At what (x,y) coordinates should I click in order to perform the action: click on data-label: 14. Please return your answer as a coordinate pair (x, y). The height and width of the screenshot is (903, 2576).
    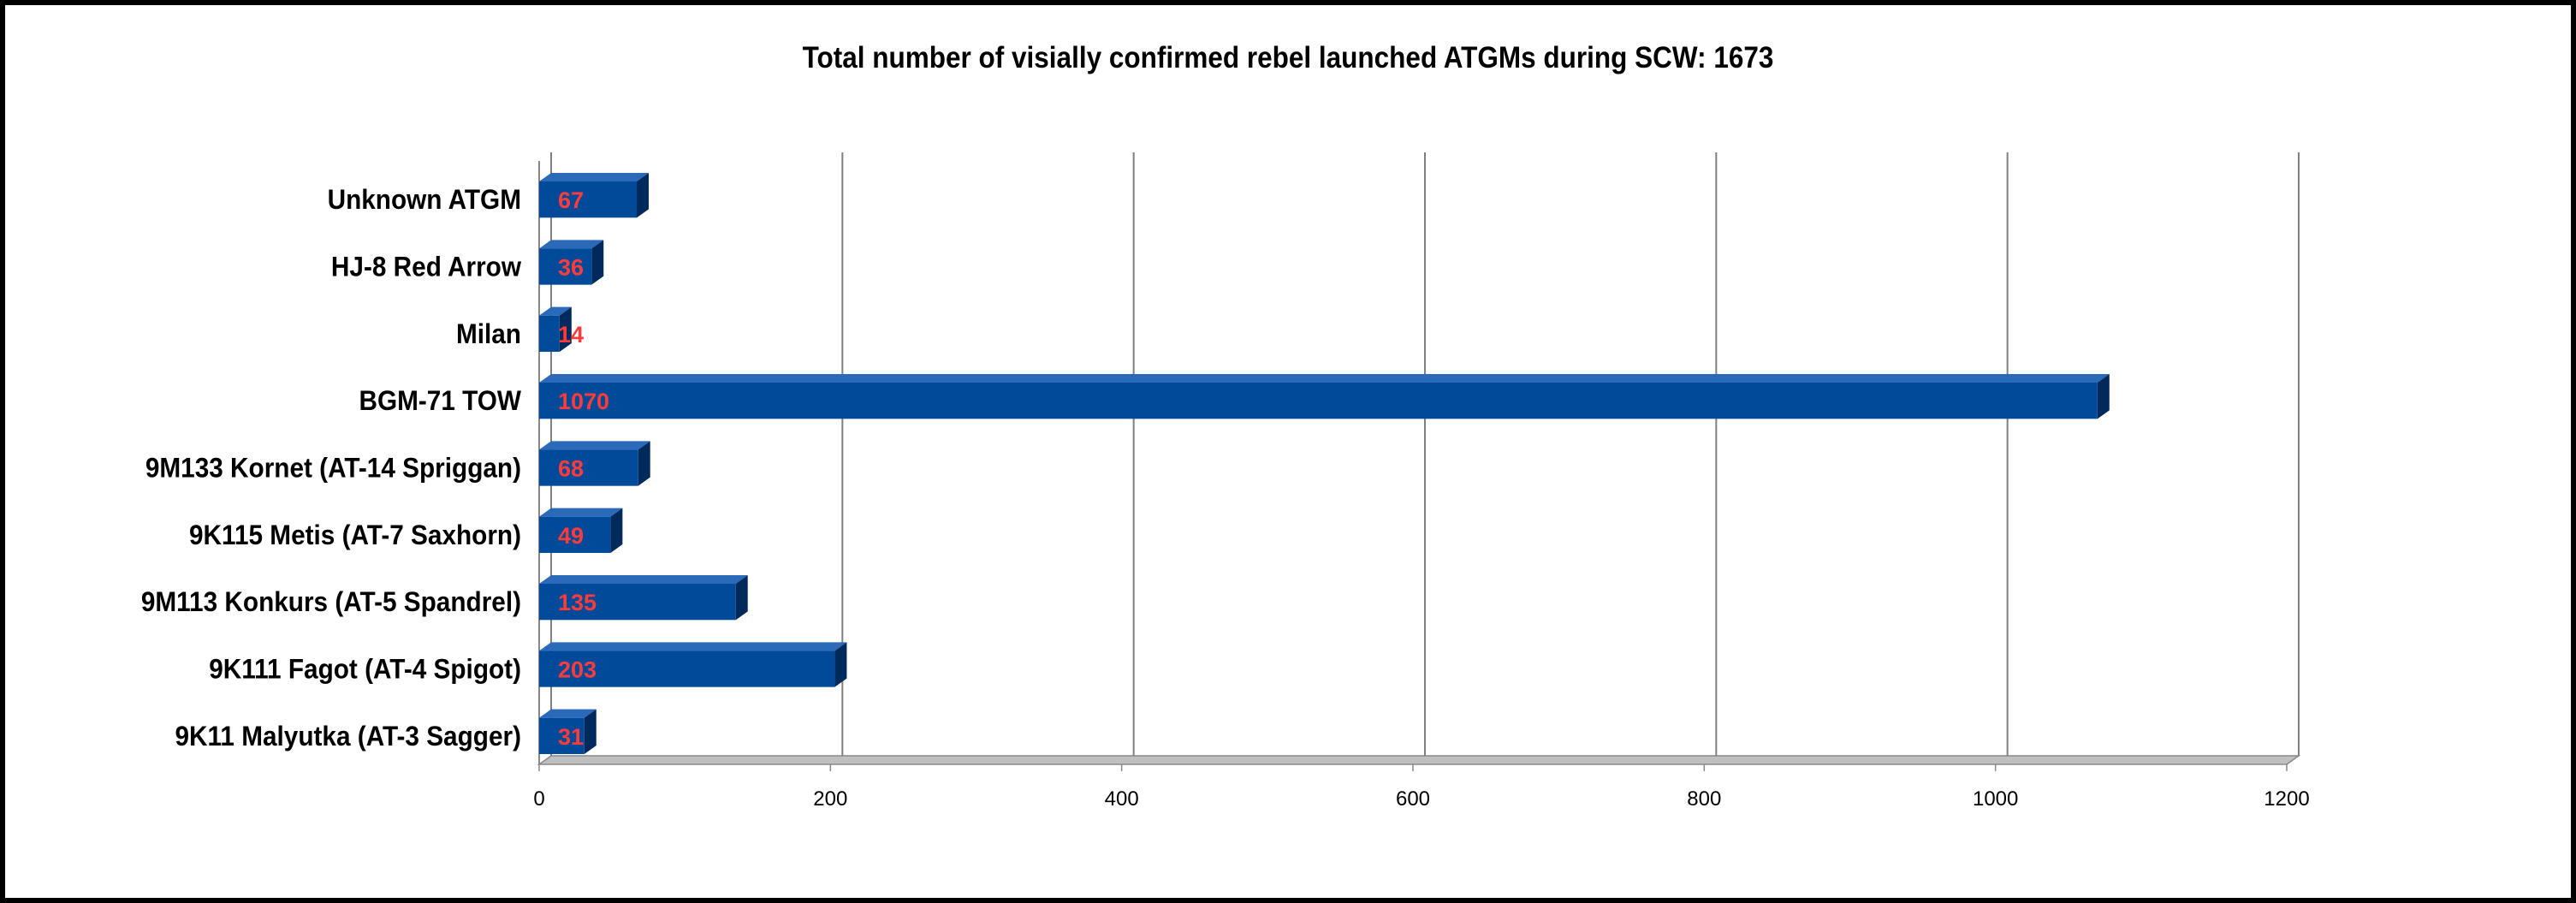
    Looking at the image, I should click on (571, 335).